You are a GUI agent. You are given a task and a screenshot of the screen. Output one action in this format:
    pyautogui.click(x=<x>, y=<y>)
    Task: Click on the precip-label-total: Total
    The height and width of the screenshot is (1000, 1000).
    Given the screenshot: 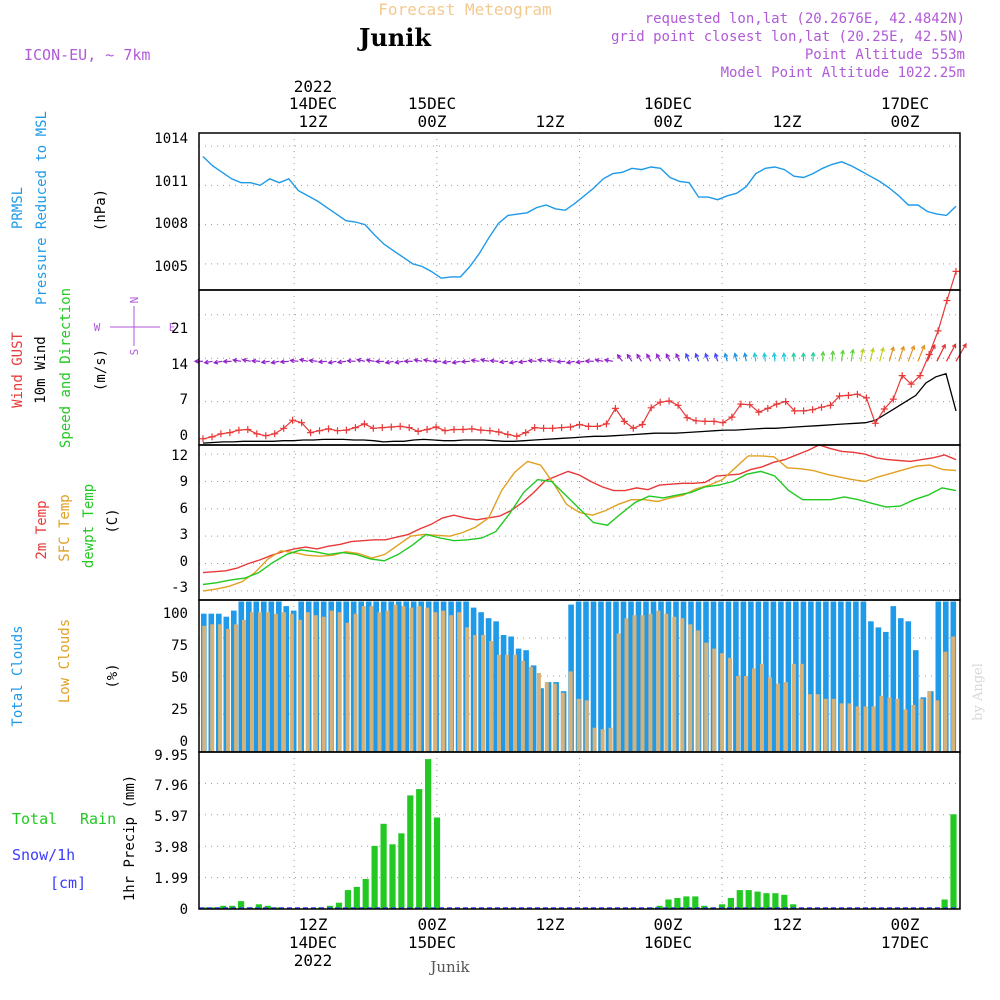 What is the action you would take?
    pyautogui.click(x=34, y=819)
    